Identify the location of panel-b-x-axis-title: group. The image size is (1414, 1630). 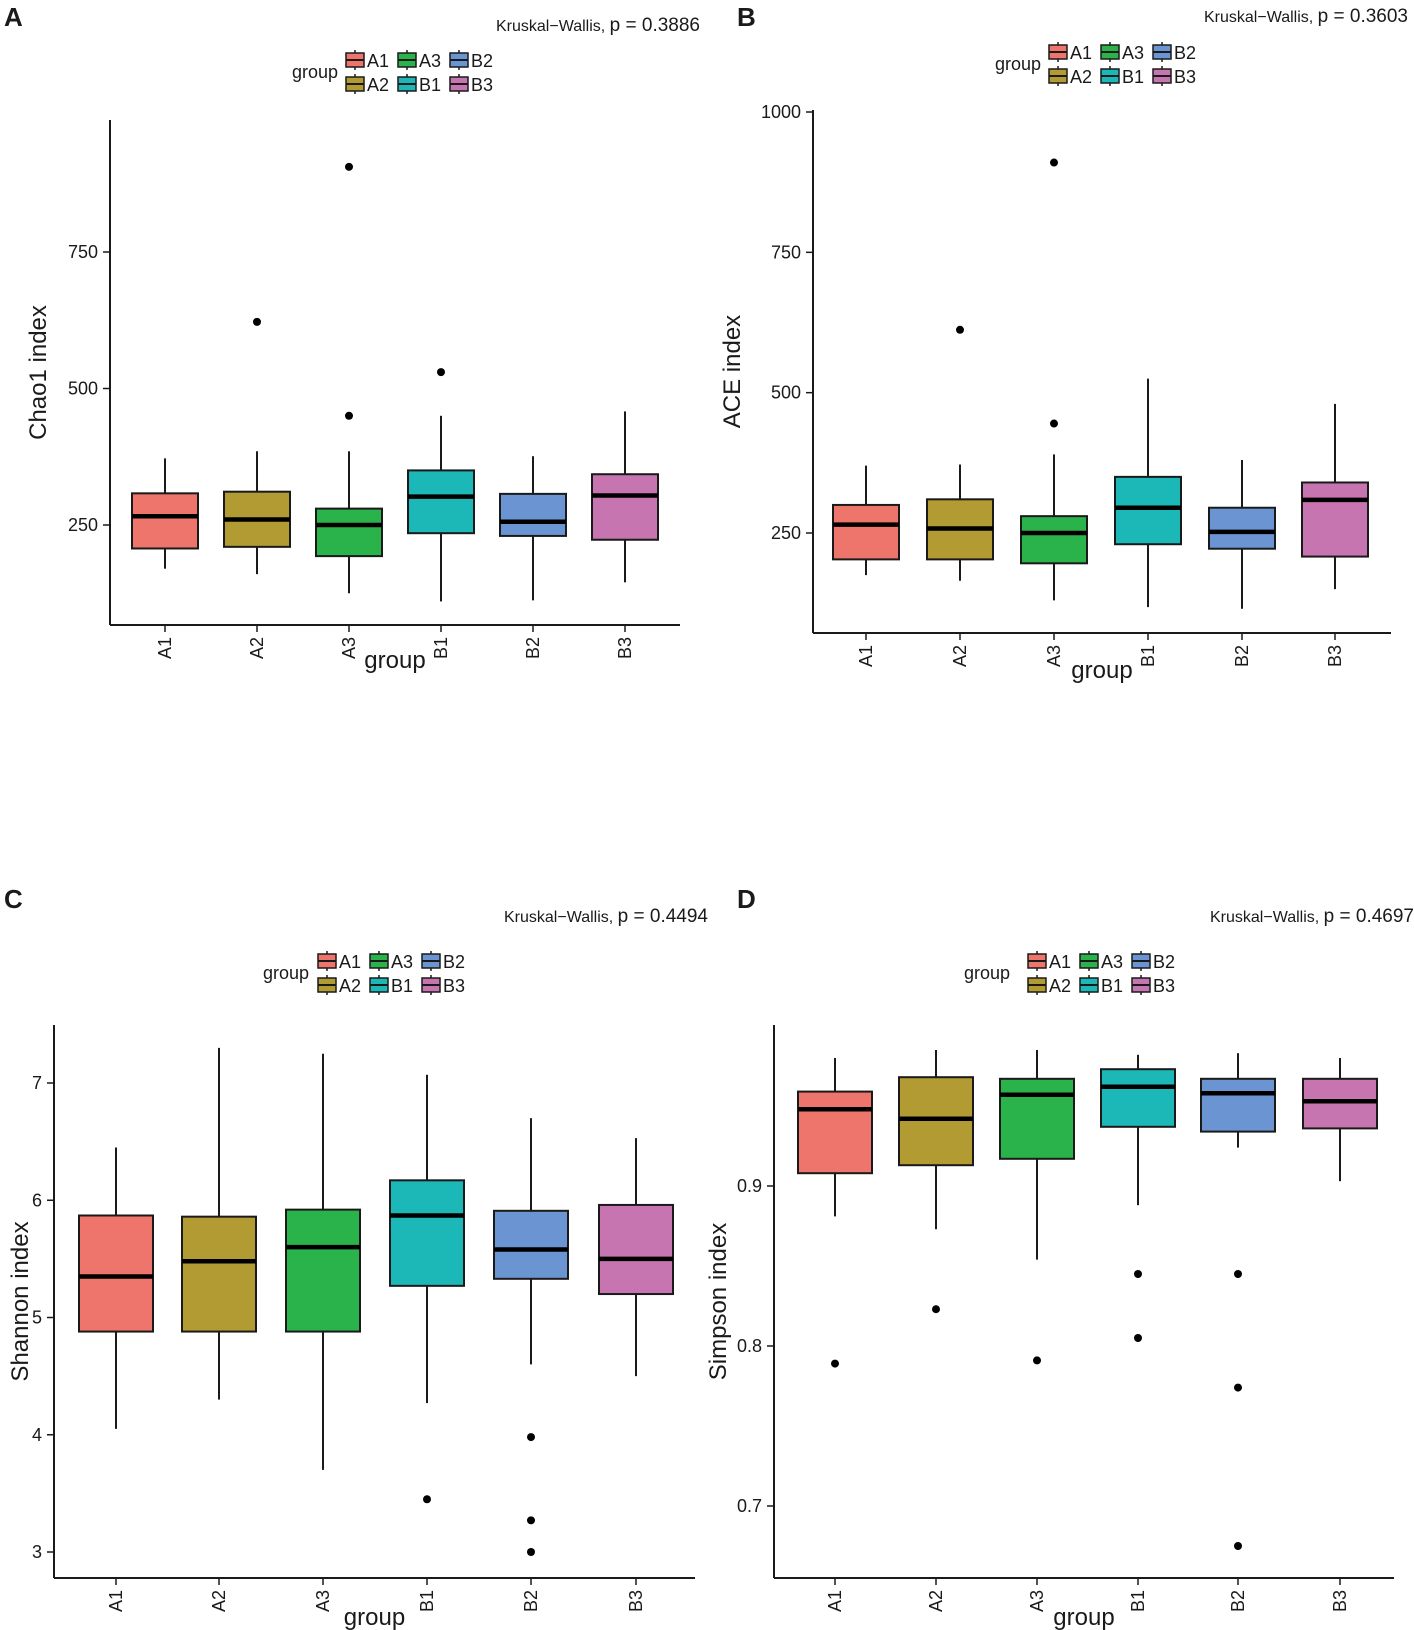
(1101, 670).